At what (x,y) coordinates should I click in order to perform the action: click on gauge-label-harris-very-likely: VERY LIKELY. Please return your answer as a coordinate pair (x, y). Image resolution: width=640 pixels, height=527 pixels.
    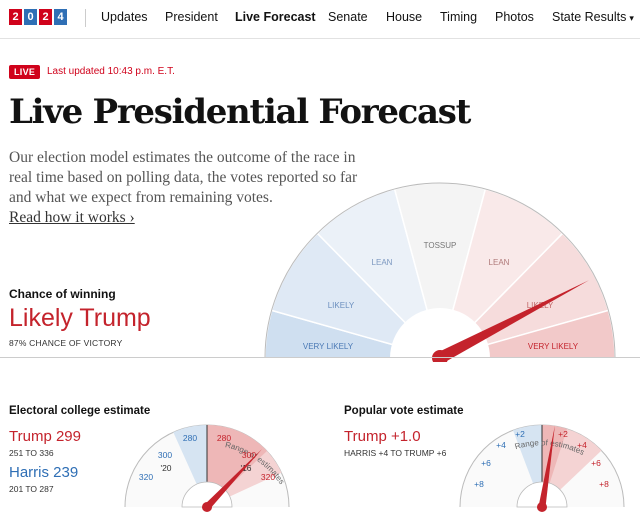
    Looking at the image, I should click on (328, 346).